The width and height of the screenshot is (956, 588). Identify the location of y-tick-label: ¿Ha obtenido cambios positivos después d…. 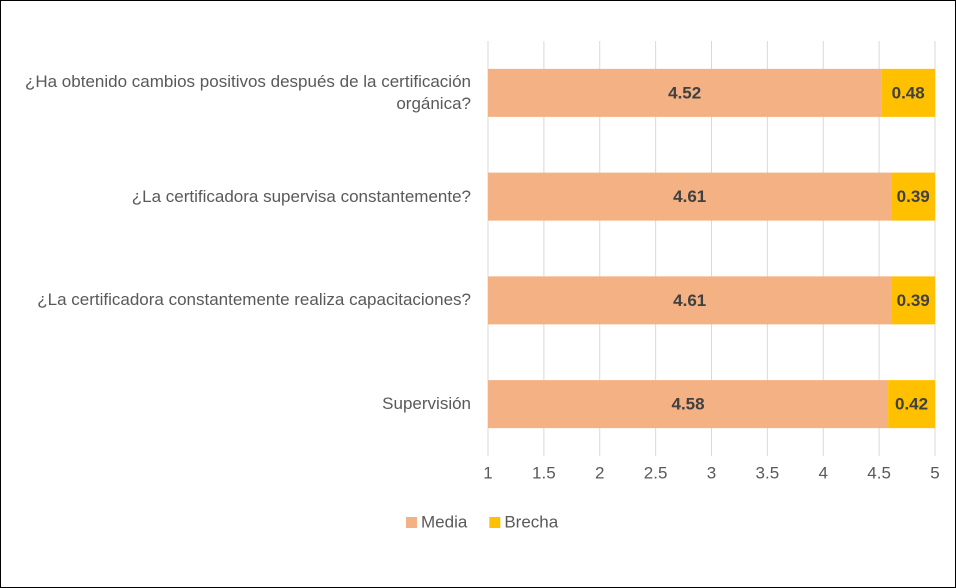
(247, 92).